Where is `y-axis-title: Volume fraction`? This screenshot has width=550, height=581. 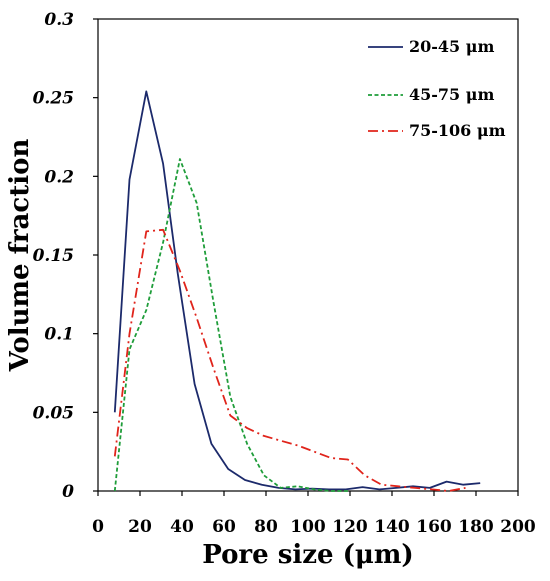
y-axis-title: Volume fraction is located at coordinates (20, 256).